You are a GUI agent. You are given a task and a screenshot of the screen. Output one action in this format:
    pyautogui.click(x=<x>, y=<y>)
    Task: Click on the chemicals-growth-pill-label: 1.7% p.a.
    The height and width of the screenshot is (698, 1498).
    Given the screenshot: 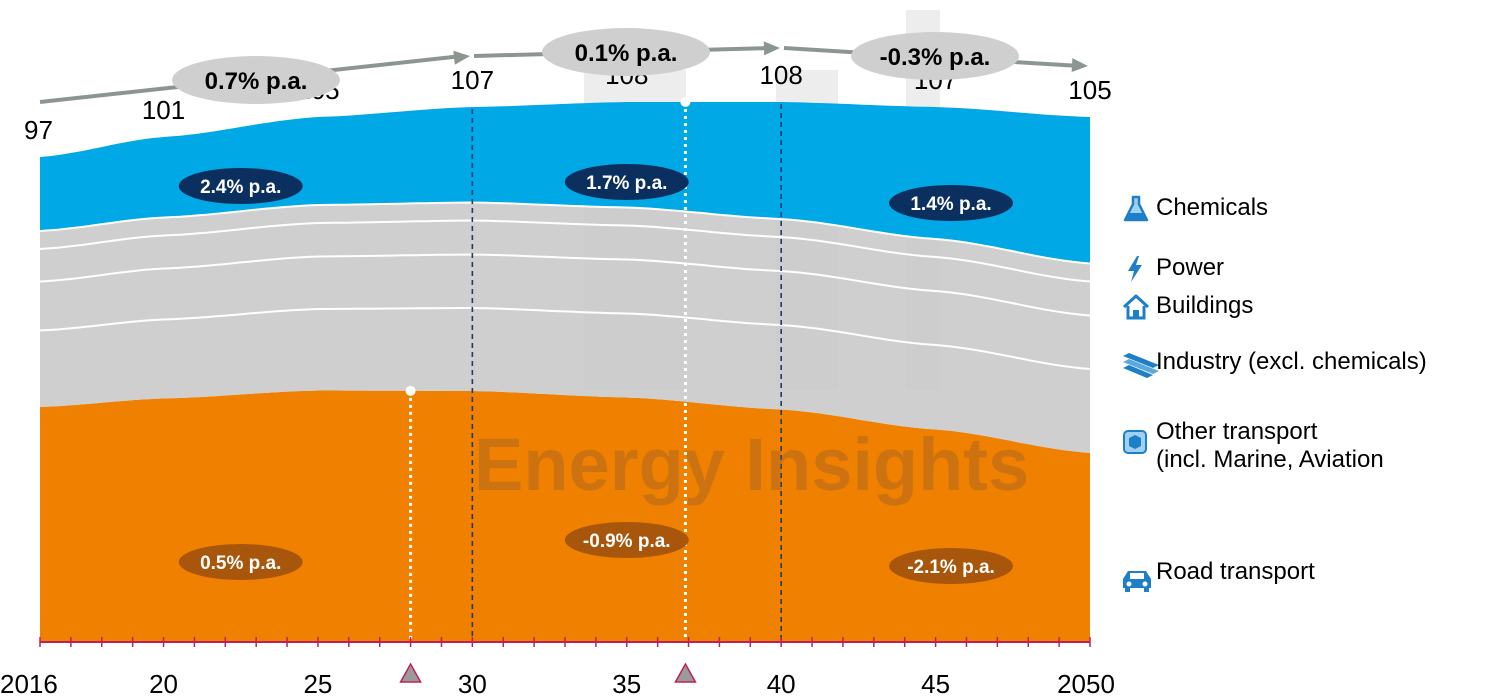 What is the action you would take?
    pyautogui.click(x=626, y=183)
    